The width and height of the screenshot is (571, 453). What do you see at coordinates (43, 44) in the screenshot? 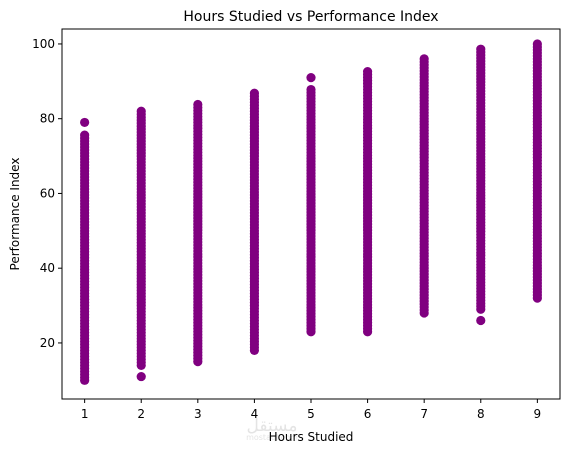
I see `y-tick-label: 100` at bounding box center [43, 44].